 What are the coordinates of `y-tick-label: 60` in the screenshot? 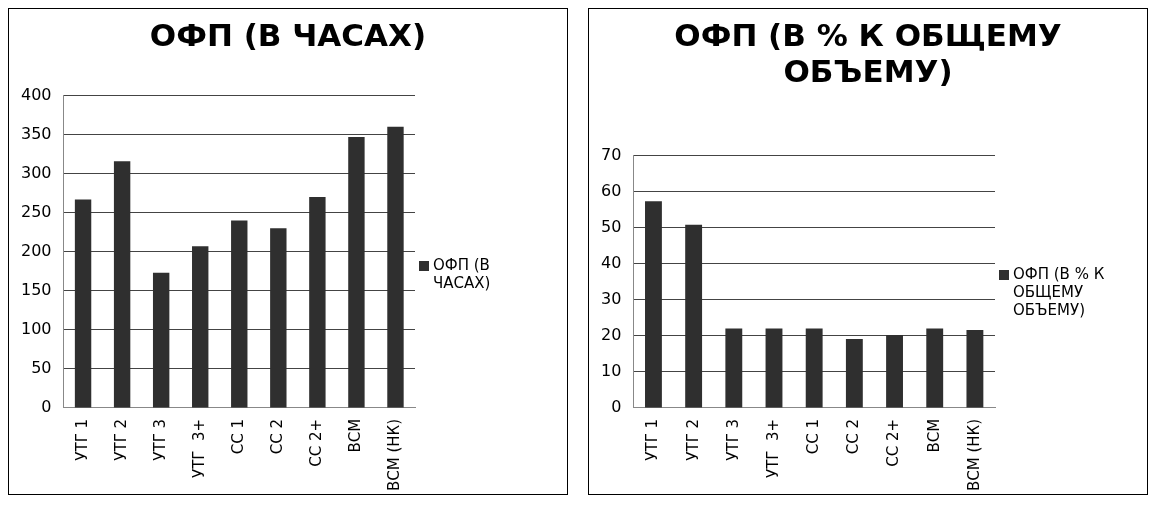 It's located at (611, 190).